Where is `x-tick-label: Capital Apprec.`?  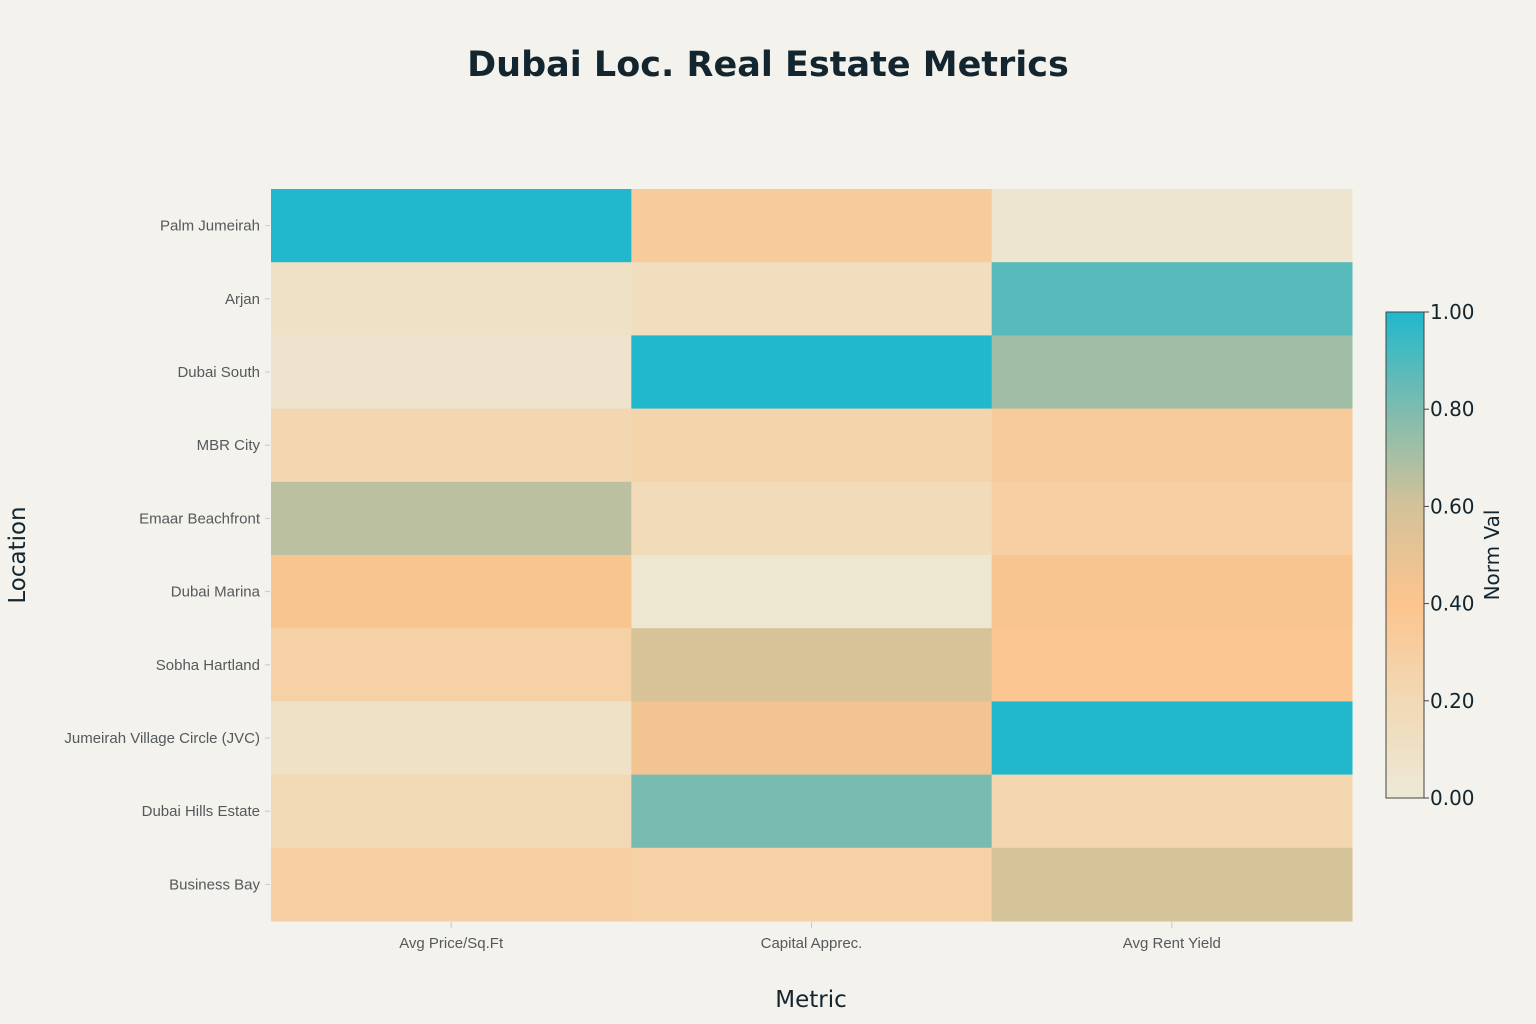
x-tick-label: Capital Apprec. is located at coordinates (812, 943).